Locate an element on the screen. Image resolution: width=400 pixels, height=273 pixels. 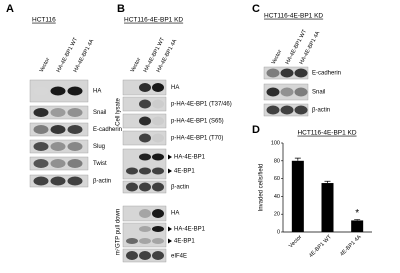
y-tick-label: 80 is located at coordinates (277, 161).